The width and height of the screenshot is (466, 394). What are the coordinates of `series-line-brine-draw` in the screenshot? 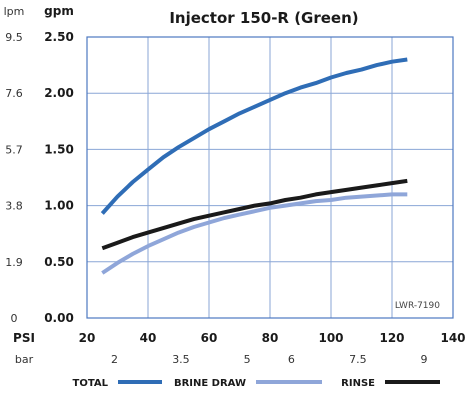 It's located at (254, 233).